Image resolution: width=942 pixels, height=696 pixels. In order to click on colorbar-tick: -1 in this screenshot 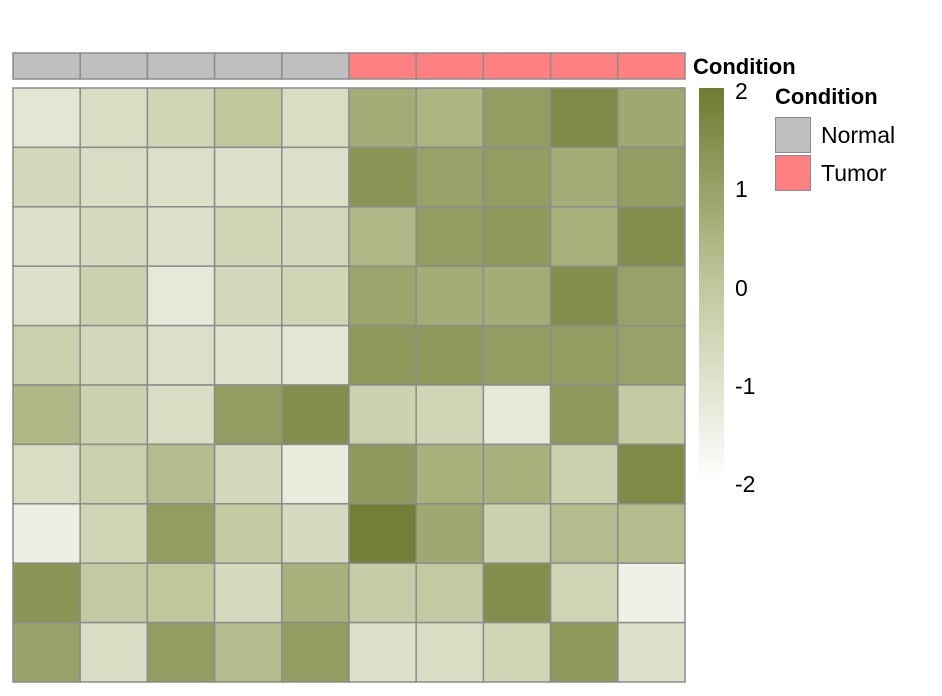, I will do `click(745, 386)`.